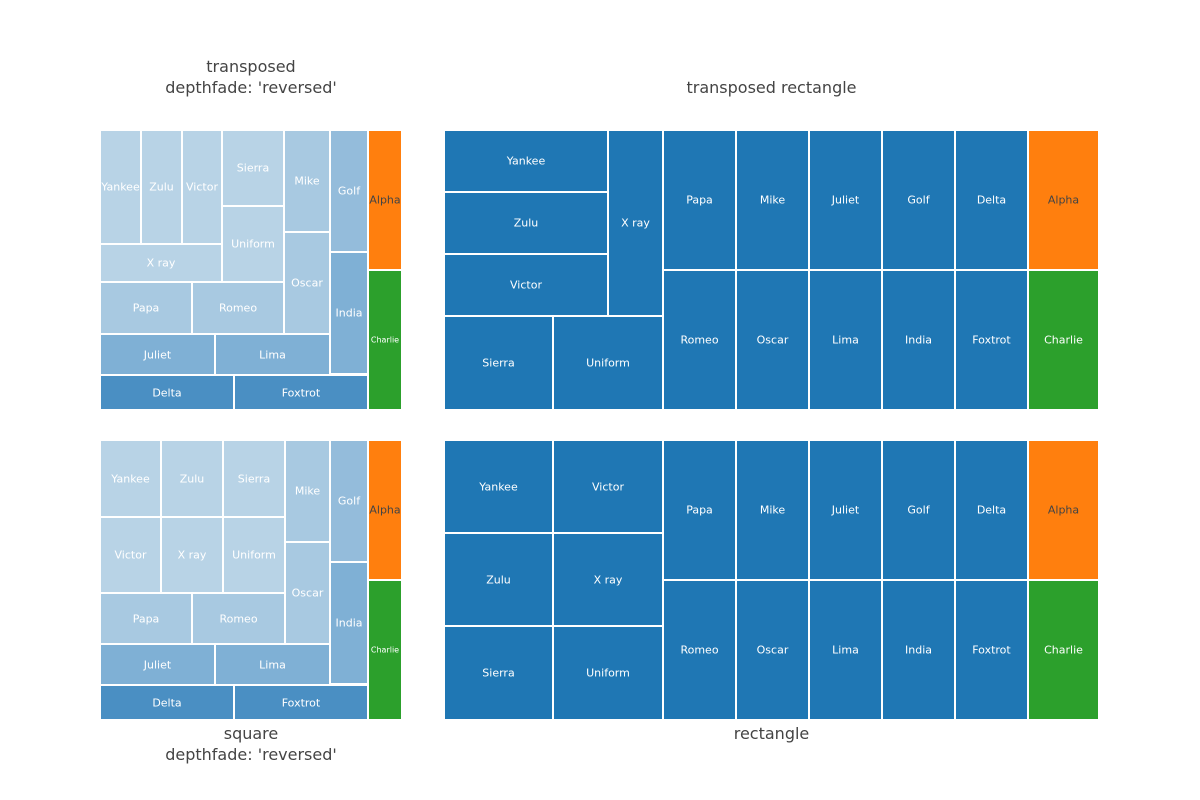 This screenshot has height=800, width=1200. What do you see at coordinates (771, 87) in the screenshot?
I see `chart-title-top-right: transposed rectangle` at bounding box center [771, 87].